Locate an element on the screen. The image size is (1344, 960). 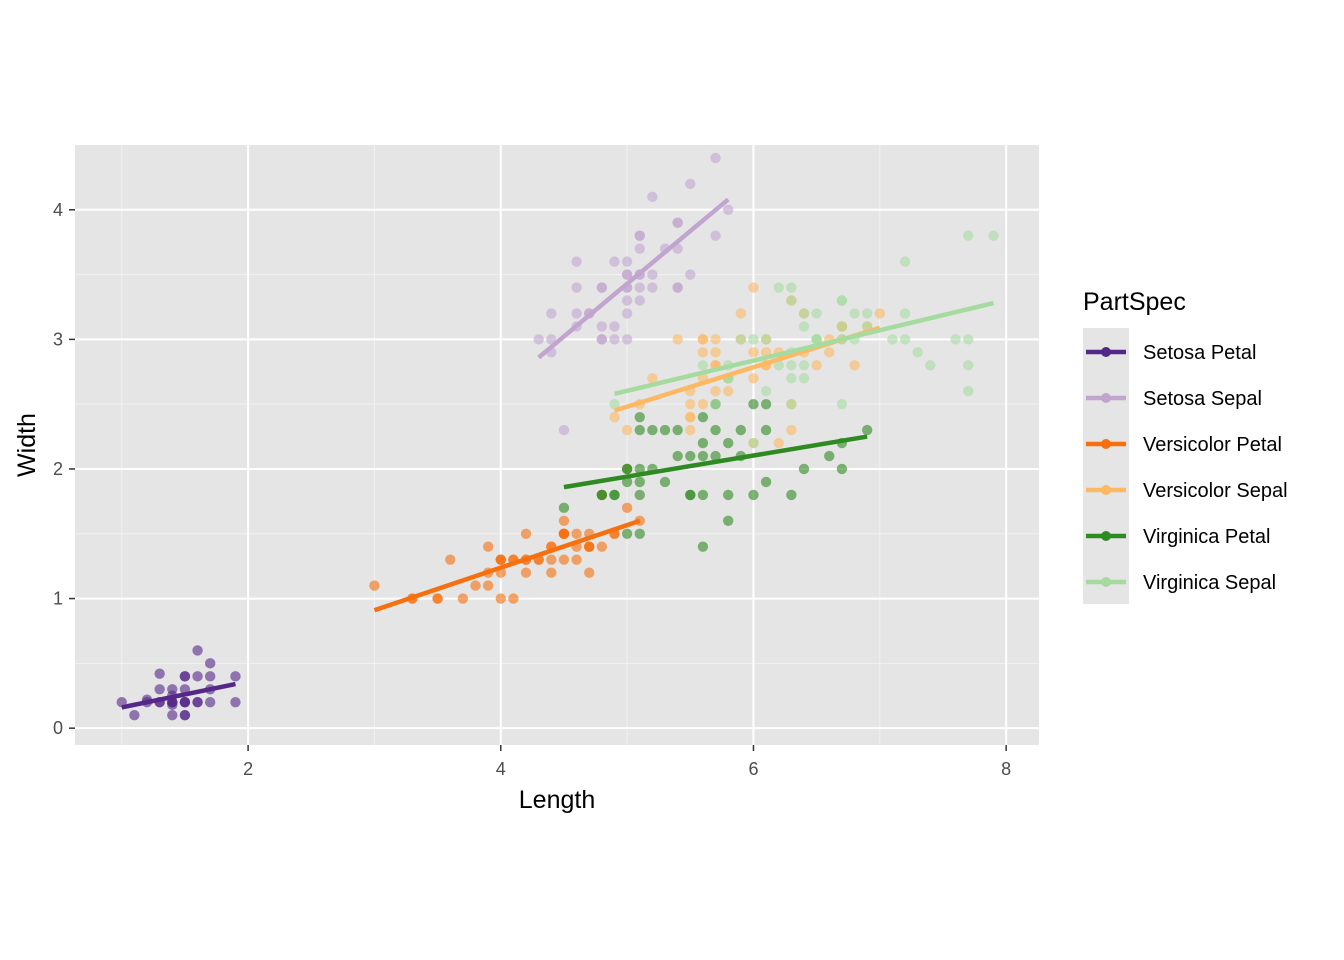
x-tick-label: 8 is located at coordinates (1006, 769).